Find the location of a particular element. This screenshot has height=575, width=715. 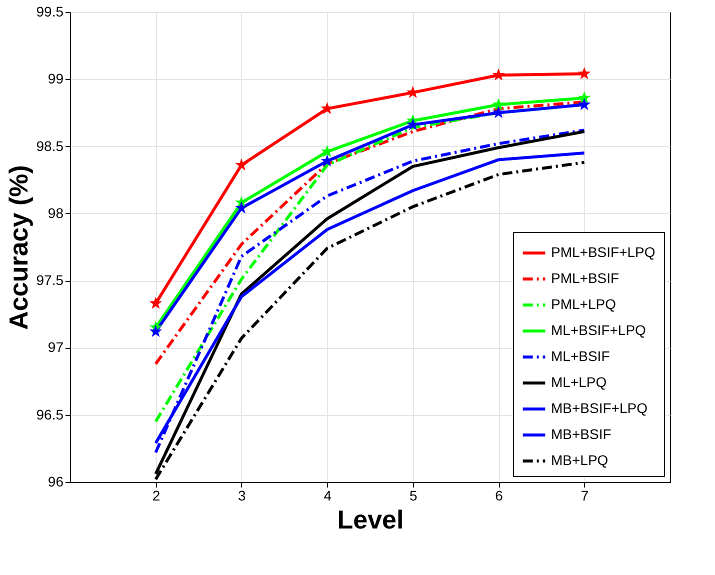

y-axis-title: Accuracy (%) is located at coordinates (18, 247).